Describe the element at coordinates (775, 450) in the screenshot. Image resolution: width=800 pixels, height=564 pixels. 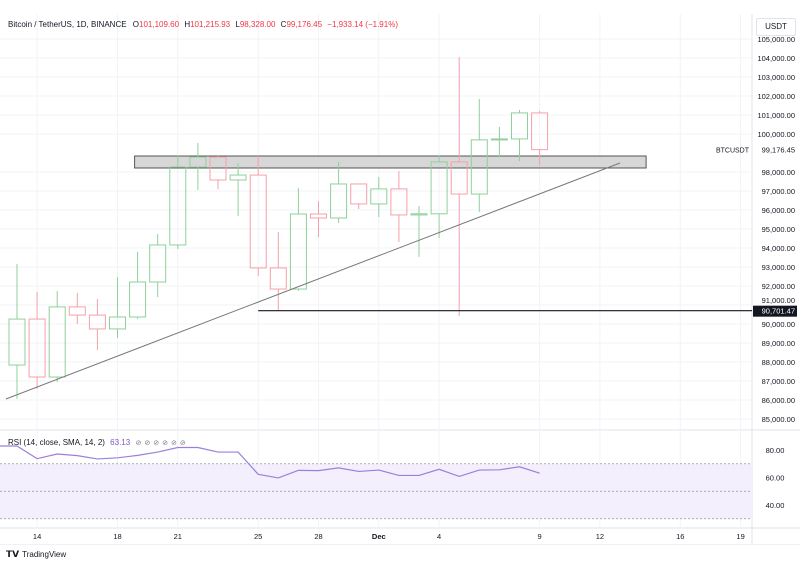
I see `rsi-axis-label: 80.00` at that location.